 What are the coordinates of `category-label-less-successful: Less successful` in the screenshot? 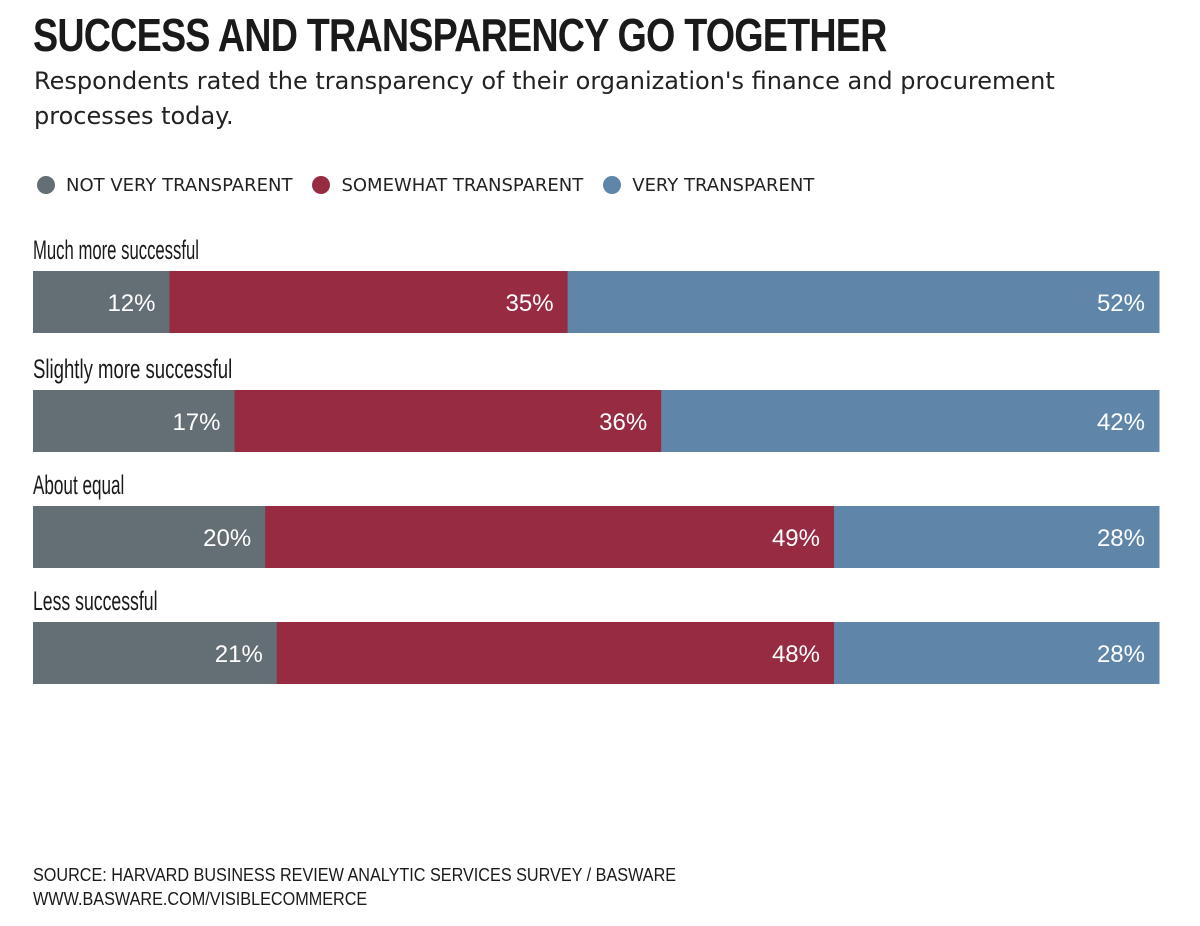 It's located at (95, 601).